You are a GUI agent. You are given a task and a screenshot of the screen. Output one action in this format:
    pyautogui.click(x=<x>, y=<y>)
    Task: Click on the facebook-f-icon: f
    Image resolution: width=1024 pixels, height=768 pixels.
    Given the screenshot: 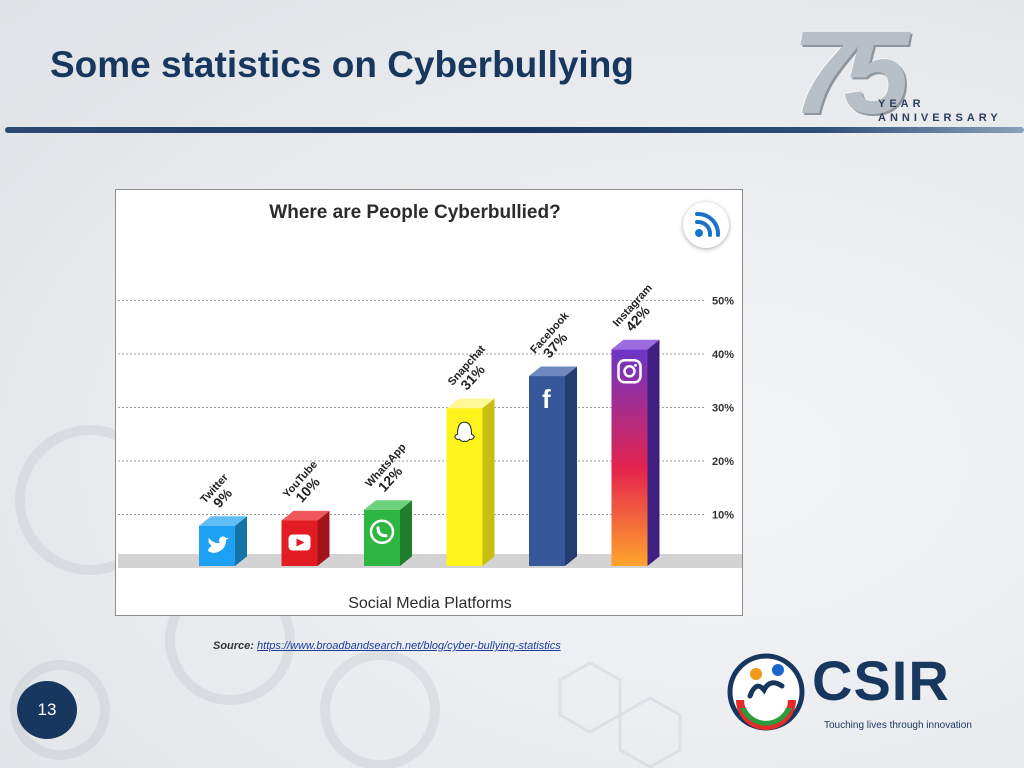 What is the action you would take?
    pyautogui.click(x=546, y=399)
    